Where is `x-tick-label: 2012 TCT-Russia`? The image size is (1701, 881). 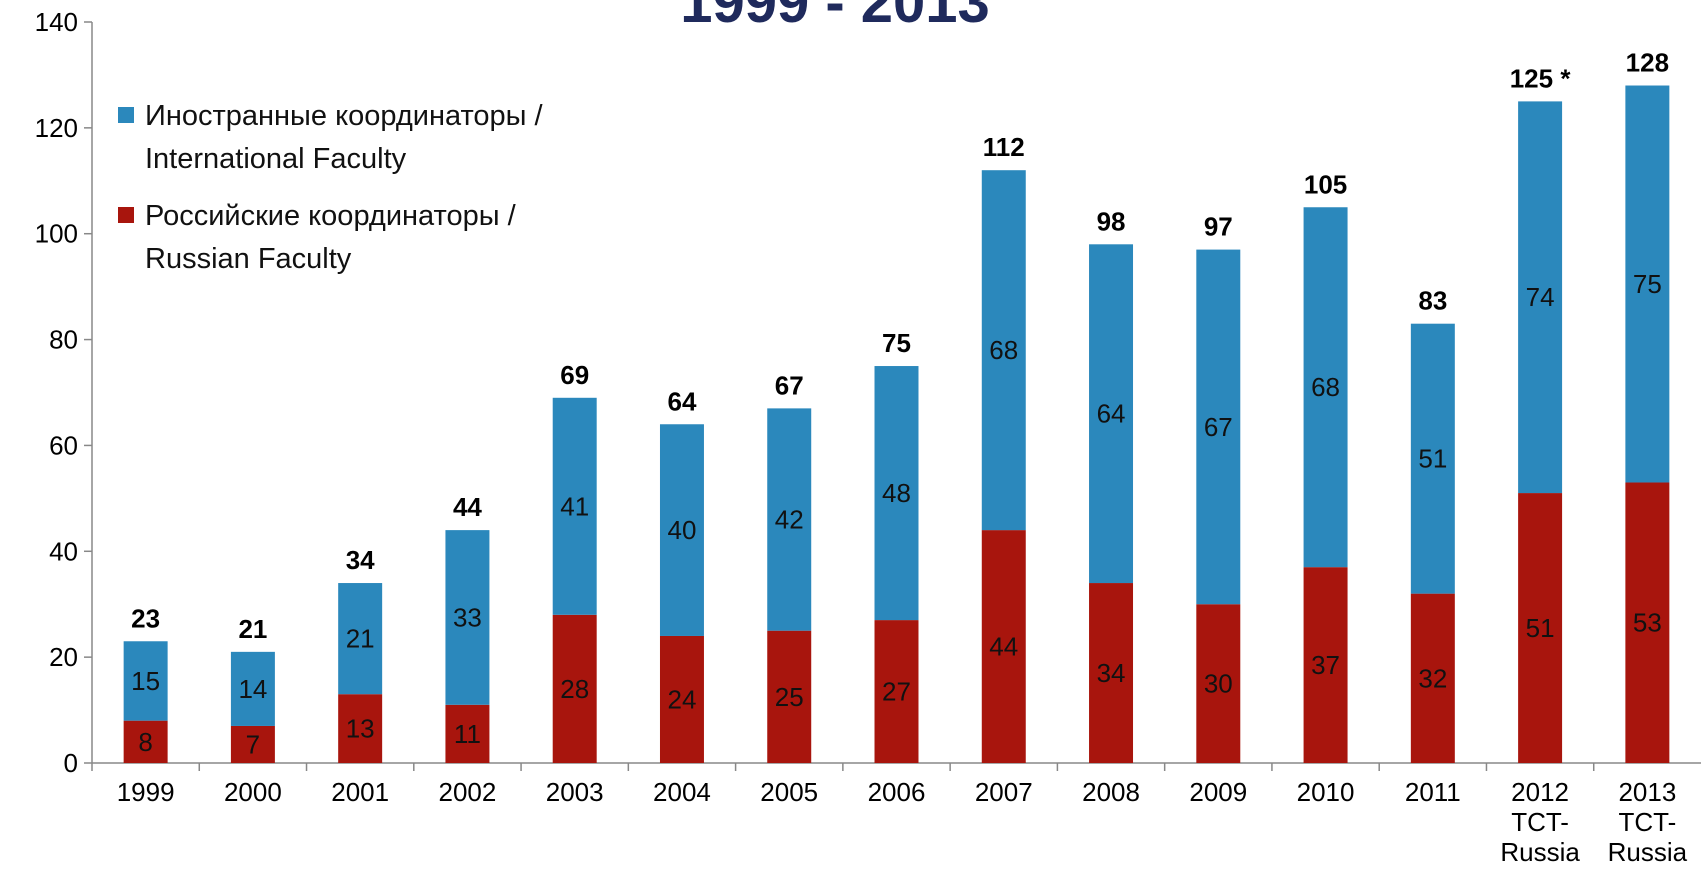 x-tick-label: 2012 TCT-Russia is located at coordinates (1540, 822).